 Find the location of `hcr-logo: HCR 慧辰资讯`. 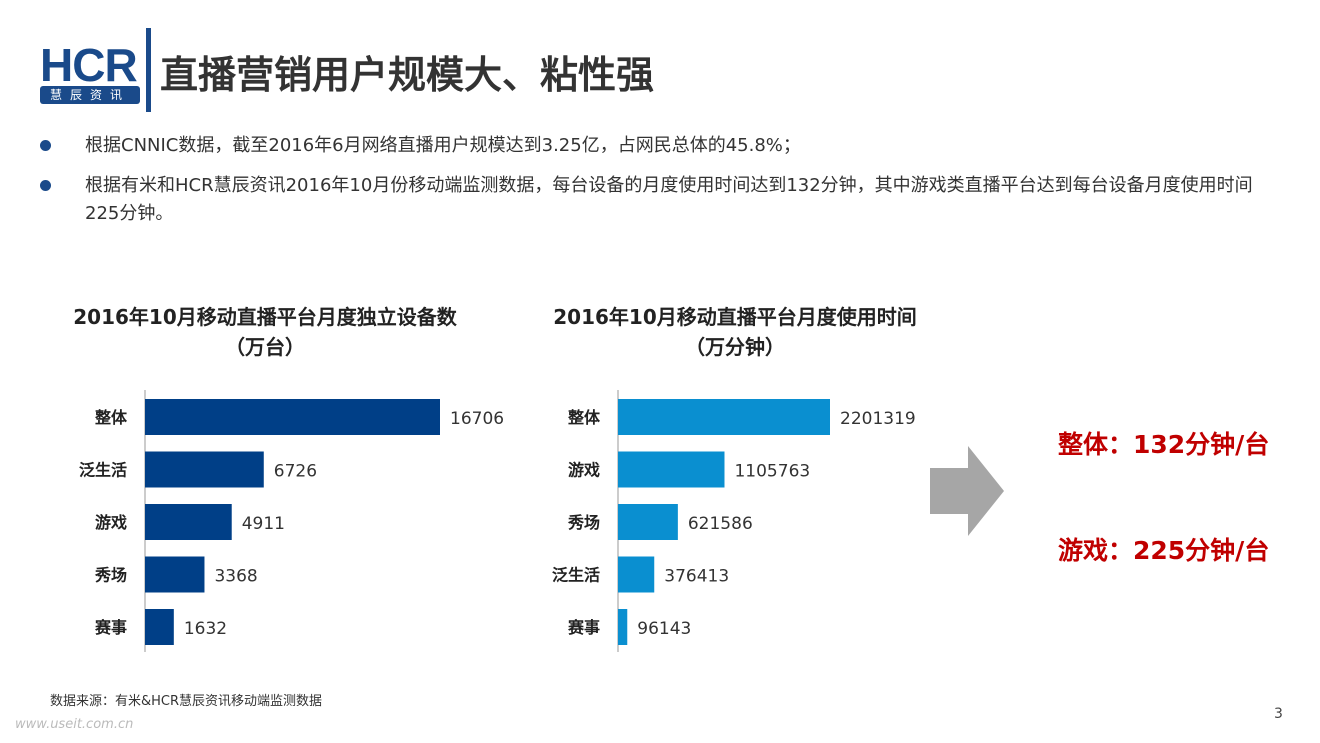

hcr-logo: HCR 慧辰资讯 is located at coordinates (90, 71).